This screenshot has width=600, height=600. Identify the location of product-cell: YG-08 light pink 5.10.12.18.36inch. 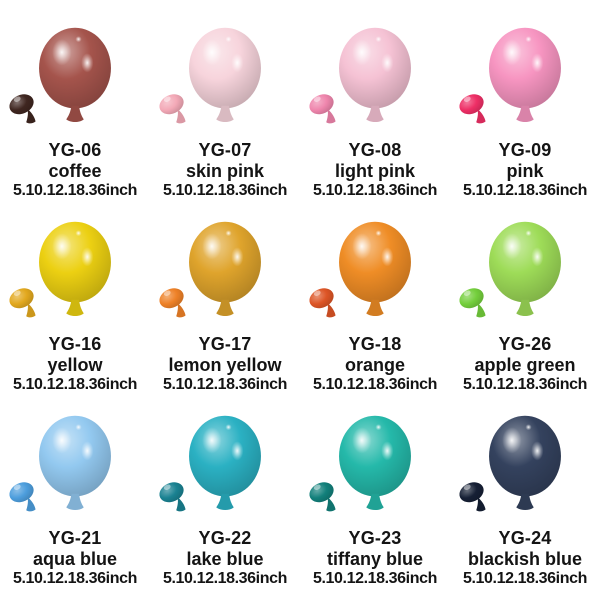
(375, 105).